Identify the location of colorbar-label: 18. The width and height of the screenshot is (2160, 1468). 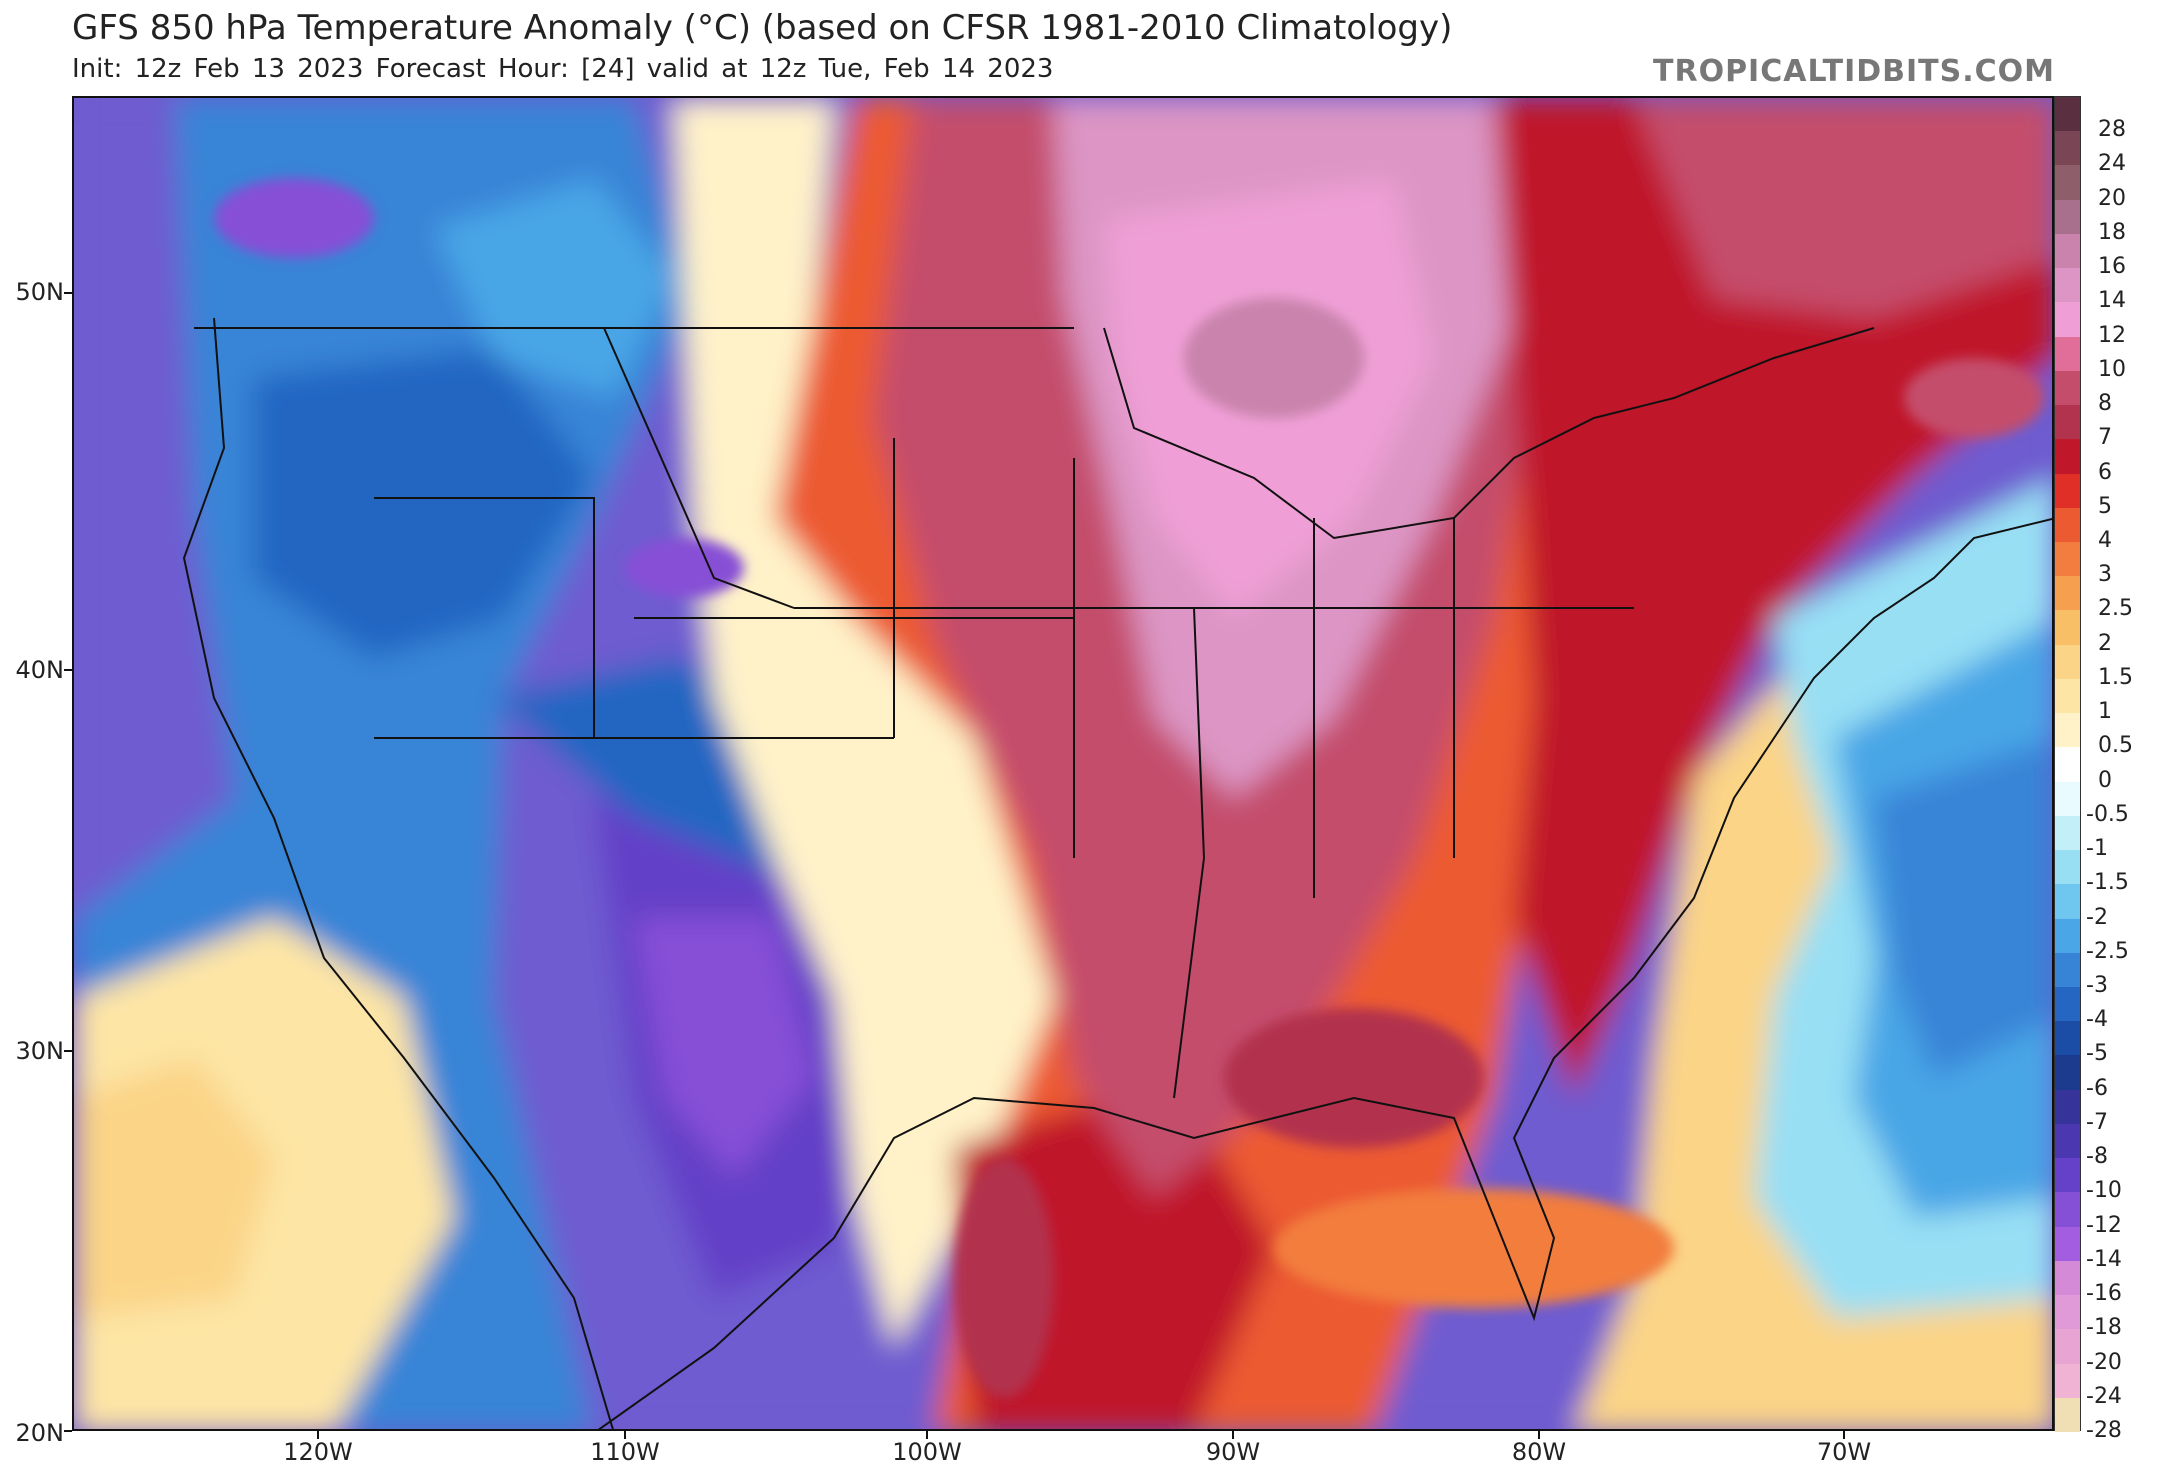
(2112, 232).